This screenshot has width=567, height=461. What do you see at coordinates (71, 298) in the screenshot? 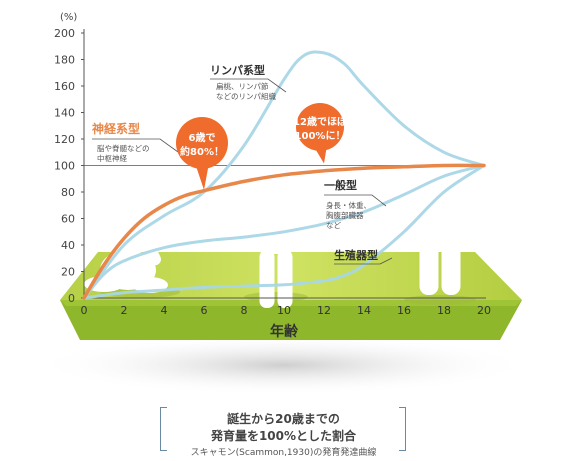
I see `y-tick-label: 0` at bounding box center [71, 298].